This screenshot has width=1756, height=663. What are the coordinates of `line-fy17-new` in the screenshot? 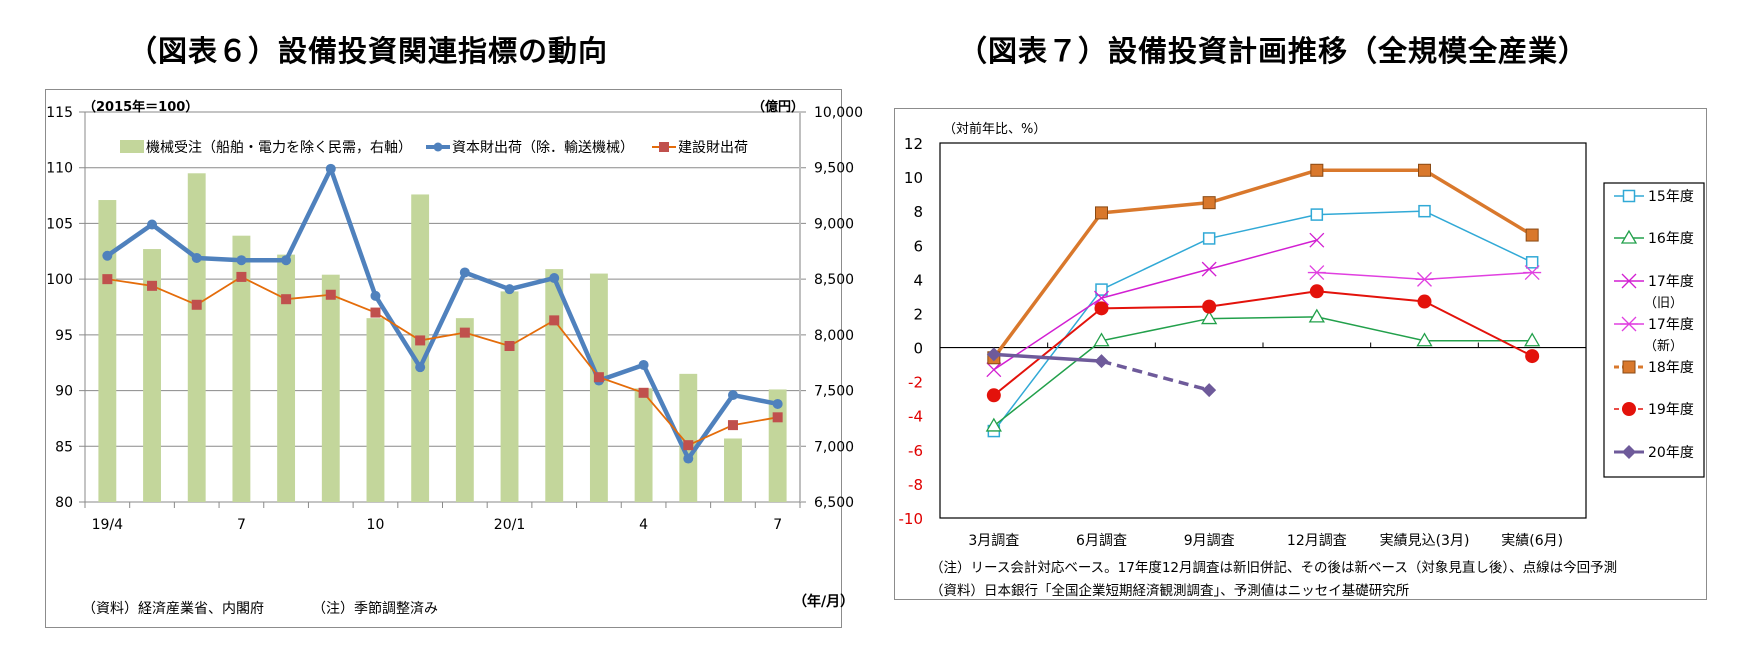 It's located at (1424, 276).